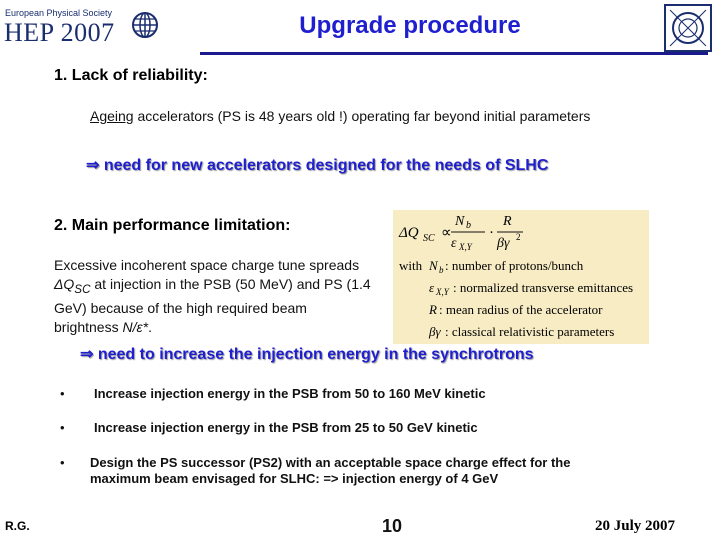 The image size is (720, 540). Describe the element at coordinates (131, 75) in the screenshot. I see `section-heading-reliability: 1. Lack of reliability:` at that location.